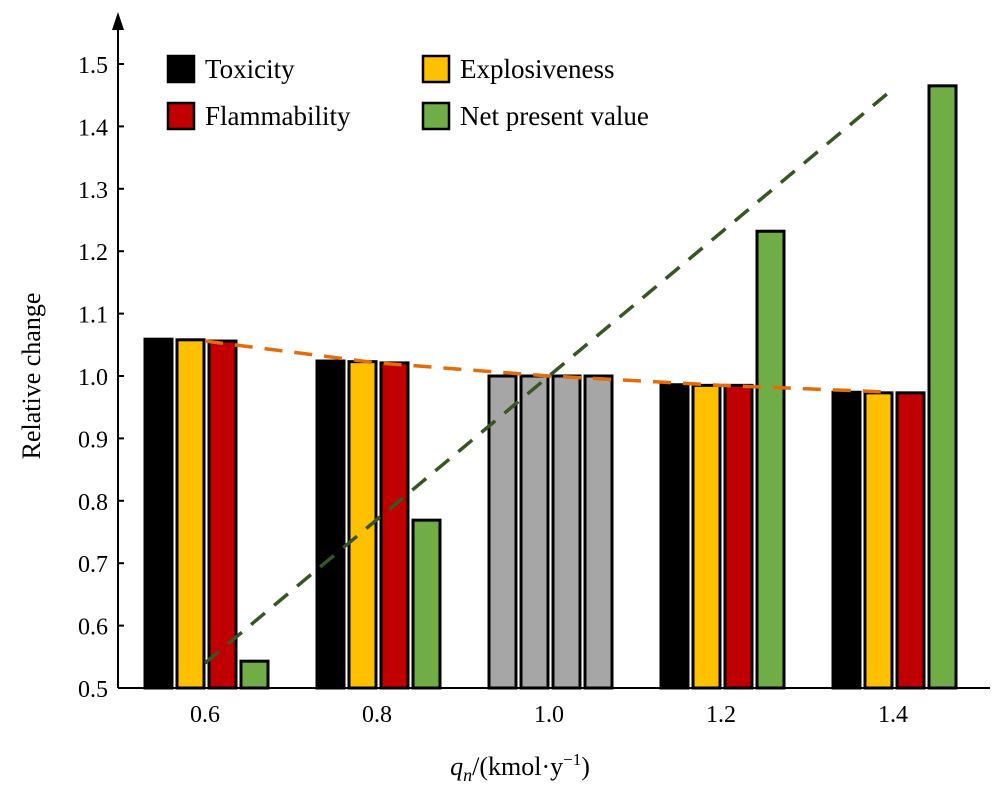 This screenshot has height=796, width=1000. Describe the element at coordinates (93, 191) in the screenshot. I see `y-tick-label: 1.3` at that location.